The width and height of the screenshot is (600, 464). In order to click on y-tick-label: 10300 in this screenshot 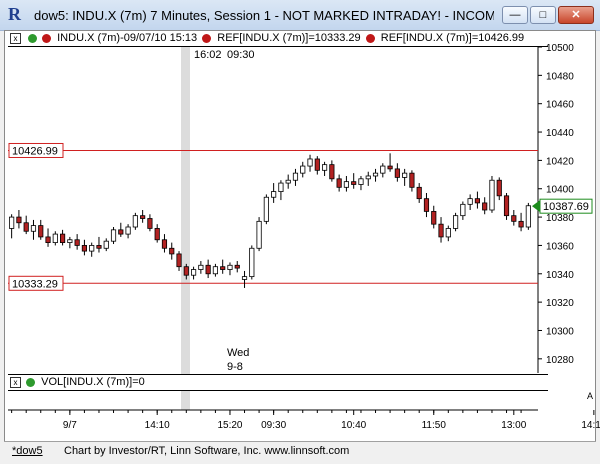, I will do `click(560, 331)`.